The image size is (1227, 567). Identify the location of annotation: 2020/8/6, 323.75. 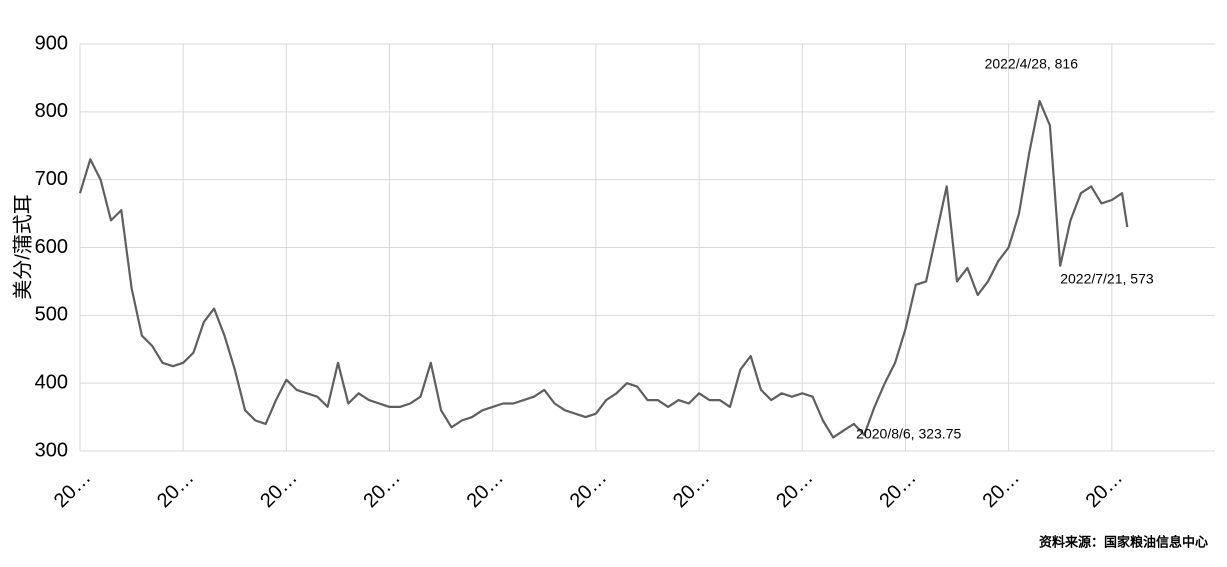
(908, 434).